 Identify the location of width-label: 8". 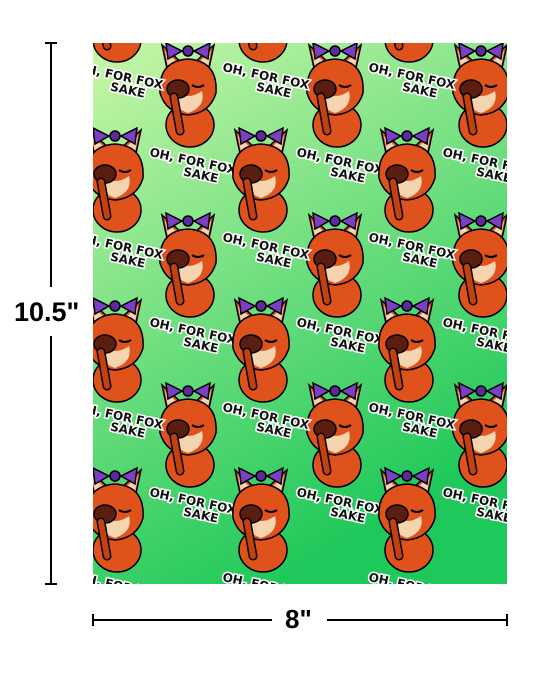
(298, 619).